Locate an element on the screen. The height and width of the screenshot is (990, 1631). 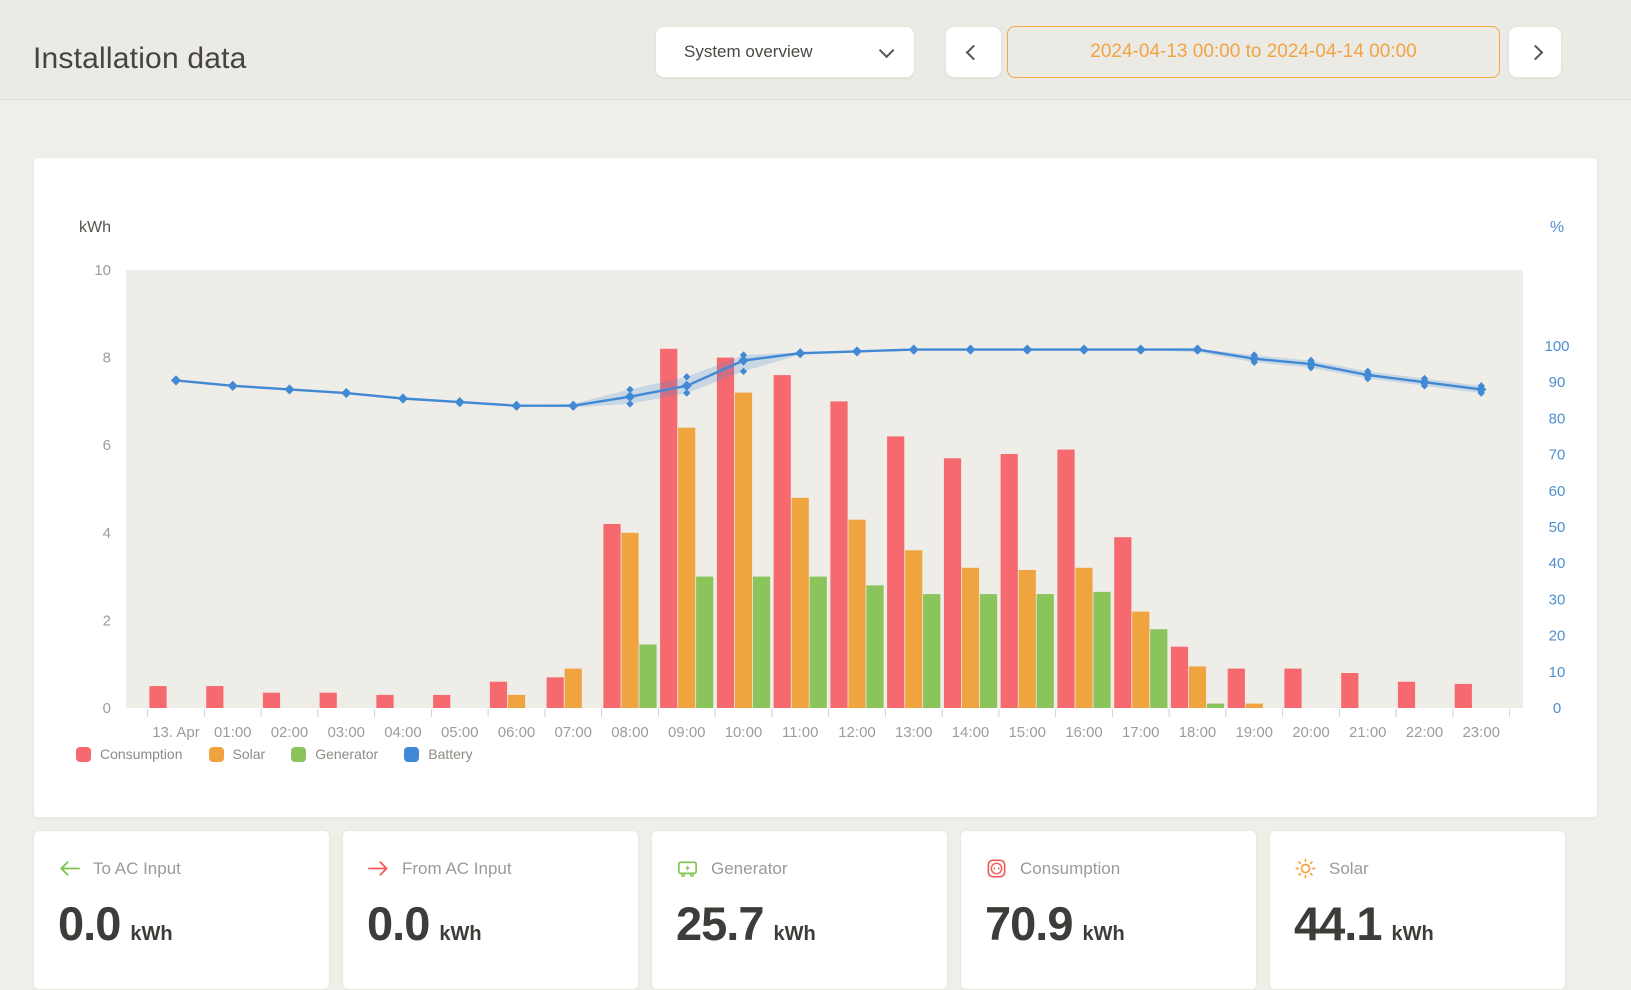
next-period-button is located at coordinates (1535, 52).